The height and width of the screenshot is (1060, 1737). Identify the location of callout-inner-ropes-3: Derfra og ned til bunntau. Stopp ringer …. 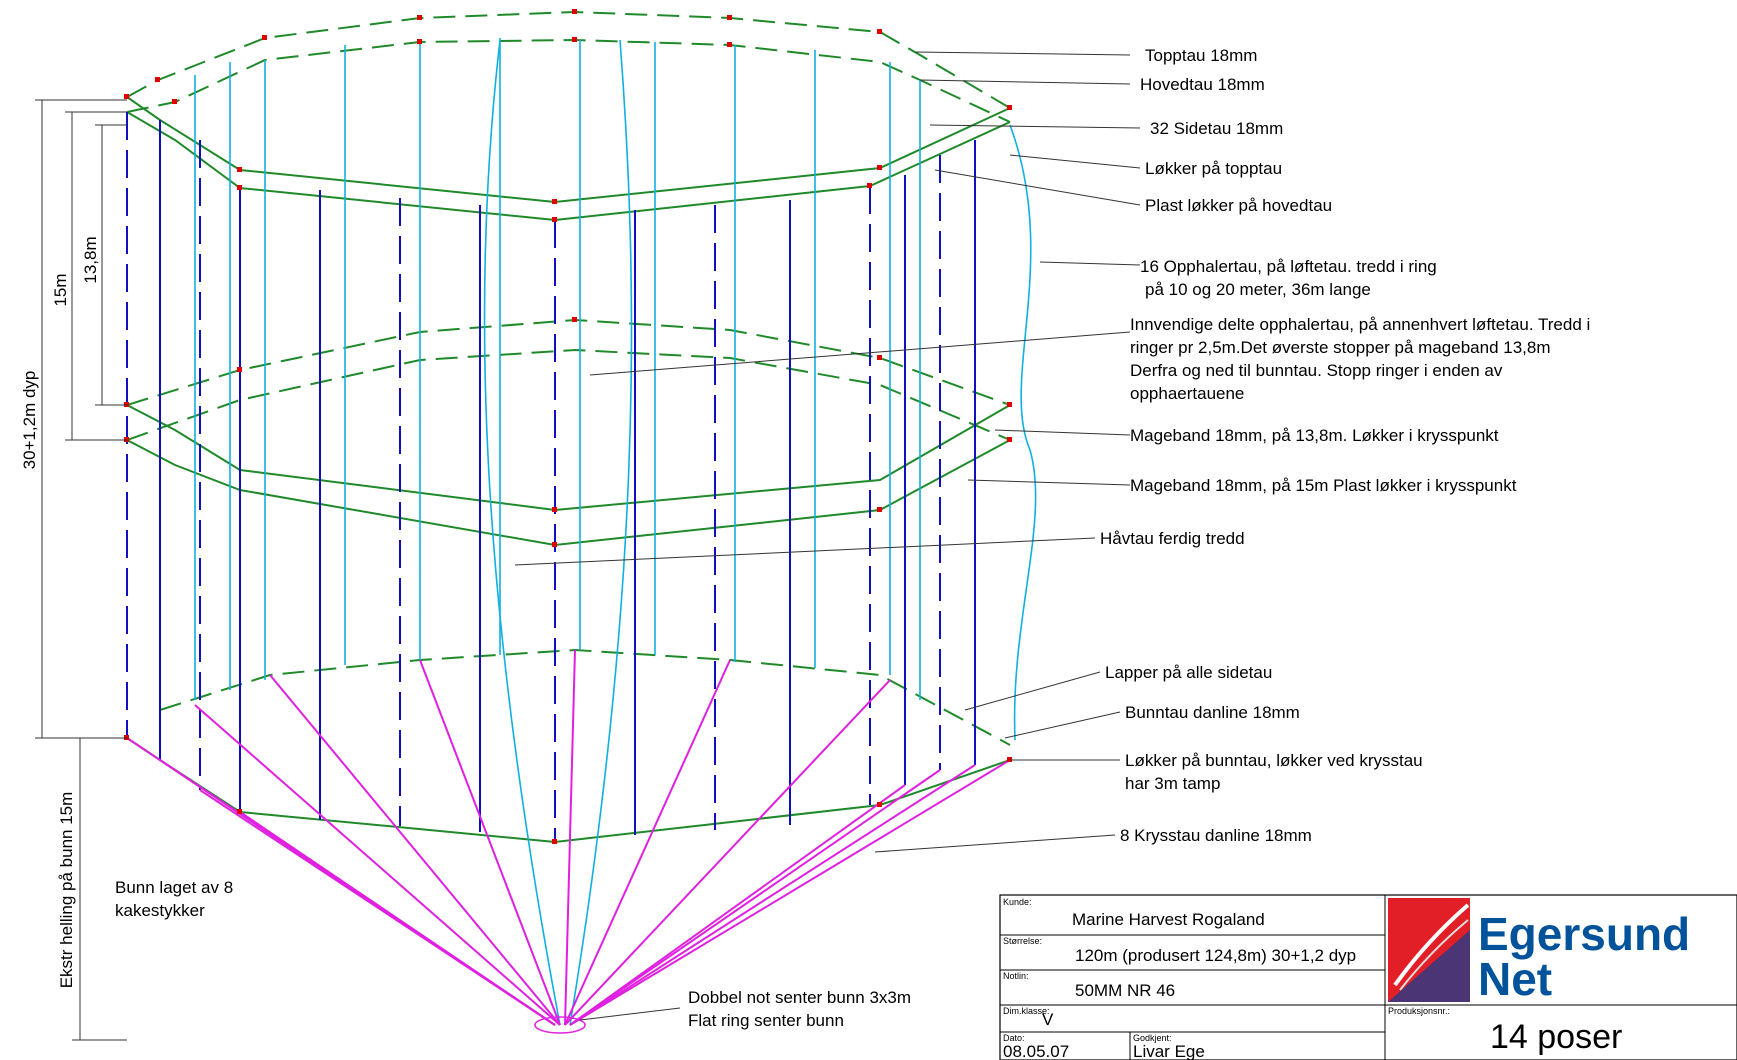
(1316, 370).